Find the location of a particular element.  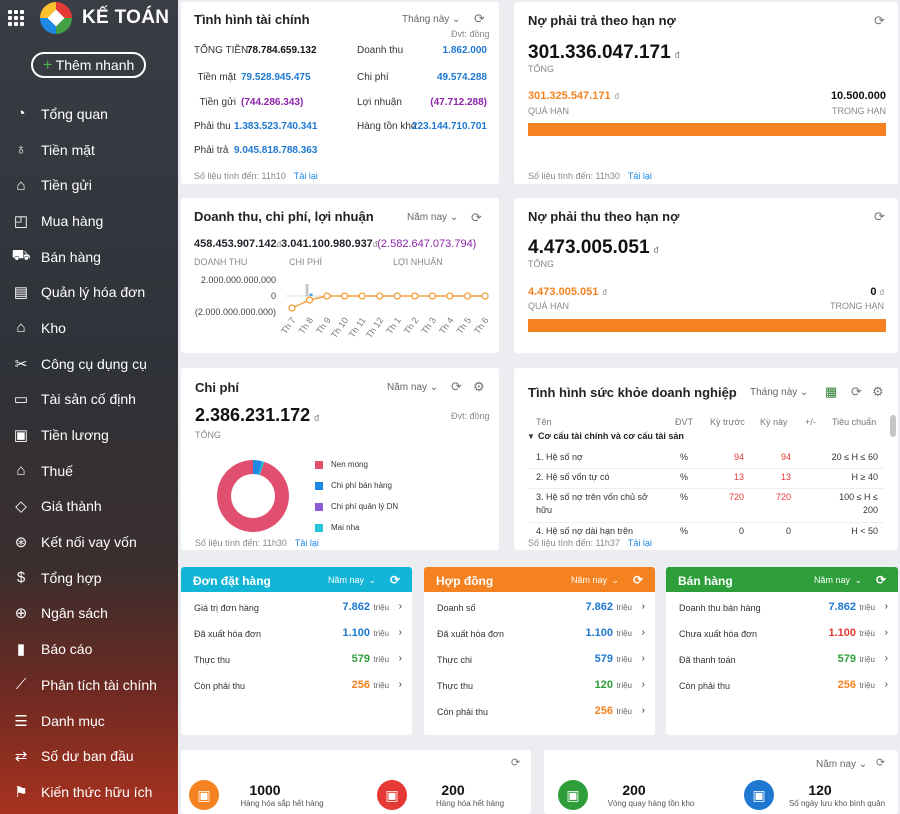

kpi-row: Thực thu 120 triệu › is located at coordinates (539, 686).